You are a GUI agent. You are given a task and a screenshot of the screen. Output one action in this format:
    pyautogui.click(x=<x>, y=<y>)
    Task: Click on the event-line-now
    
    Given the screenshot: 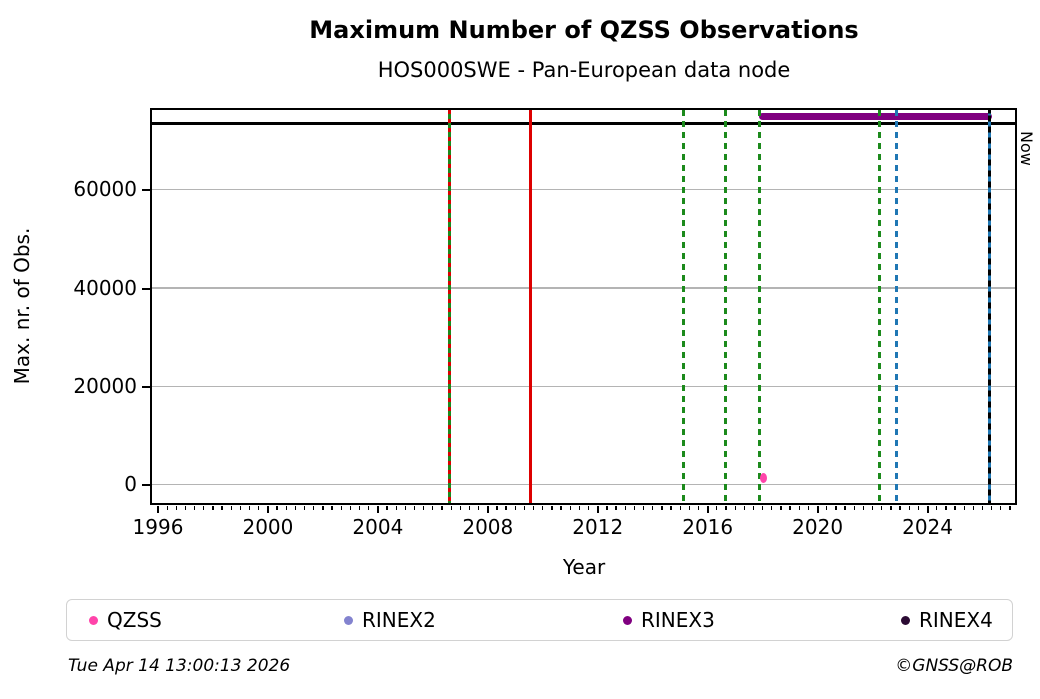 What is the action you would take?
    pyautogui.click(x=990, y=306)
    